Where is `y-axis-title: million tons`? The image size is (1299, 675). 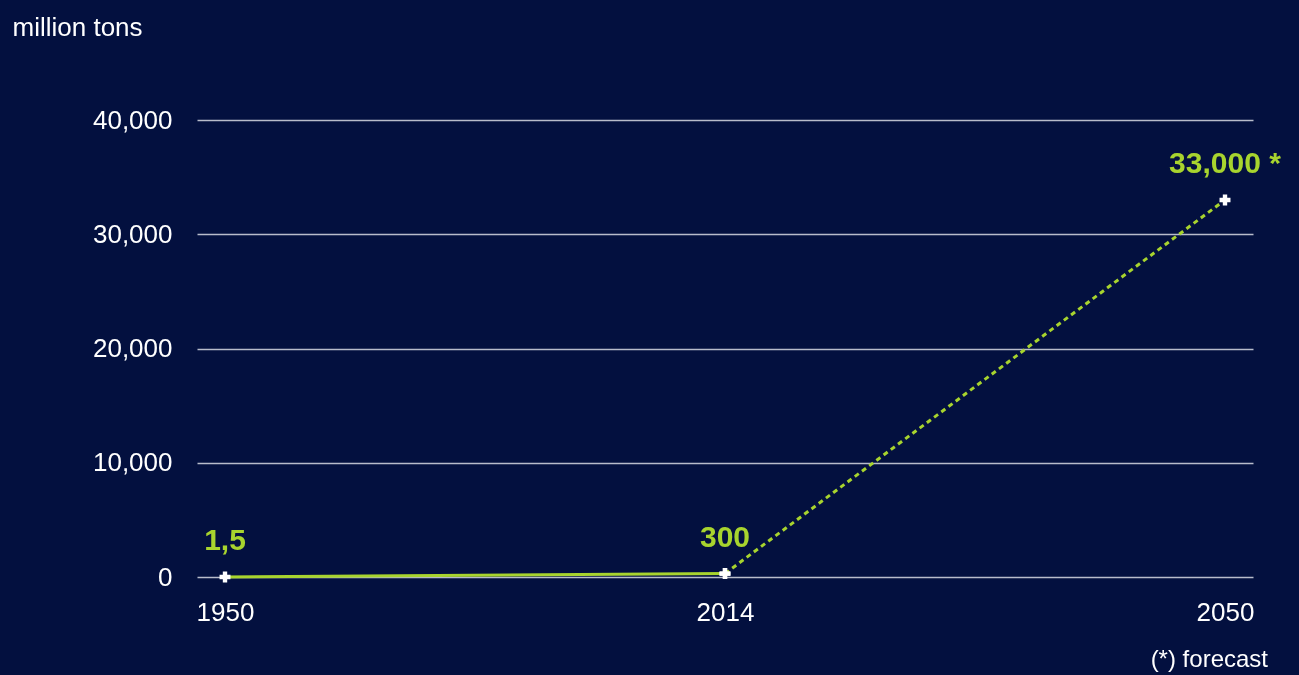
y-axis-title: million tons is located at coordinates (77, 26).